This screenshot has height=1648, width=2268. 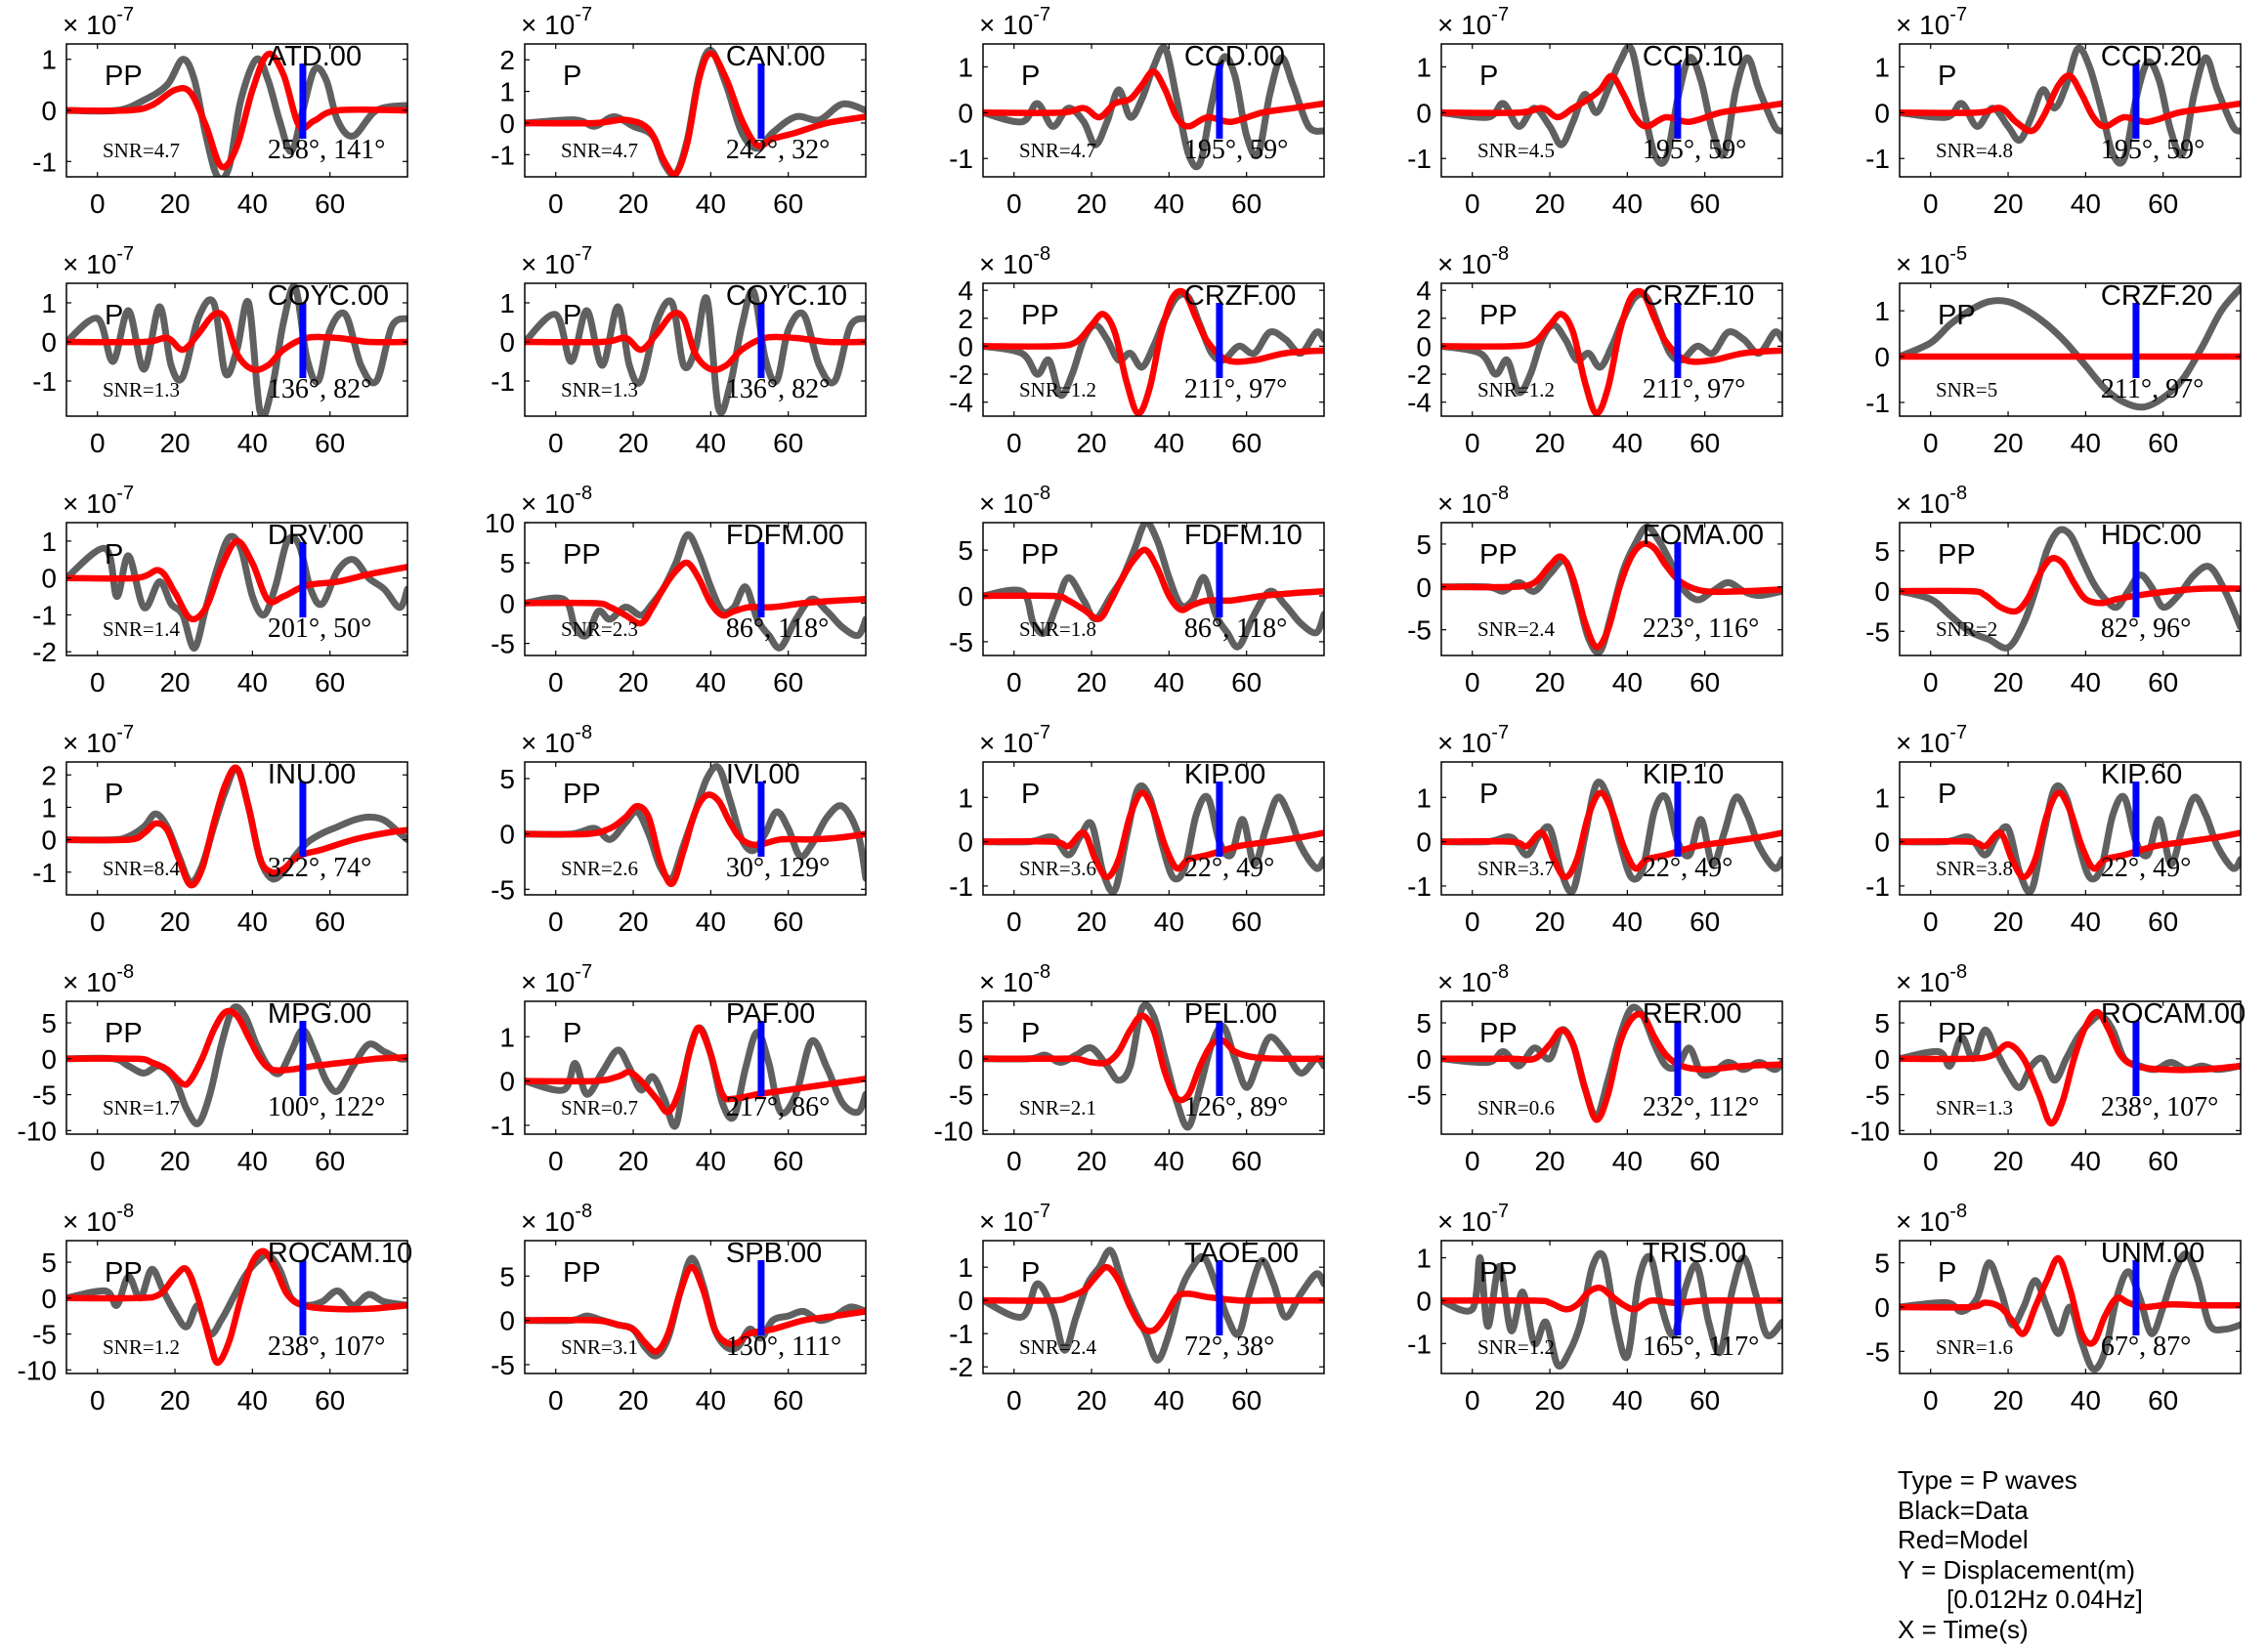 I want to click on legend-type: Type = P waves, so click(x=1987, y=1480).